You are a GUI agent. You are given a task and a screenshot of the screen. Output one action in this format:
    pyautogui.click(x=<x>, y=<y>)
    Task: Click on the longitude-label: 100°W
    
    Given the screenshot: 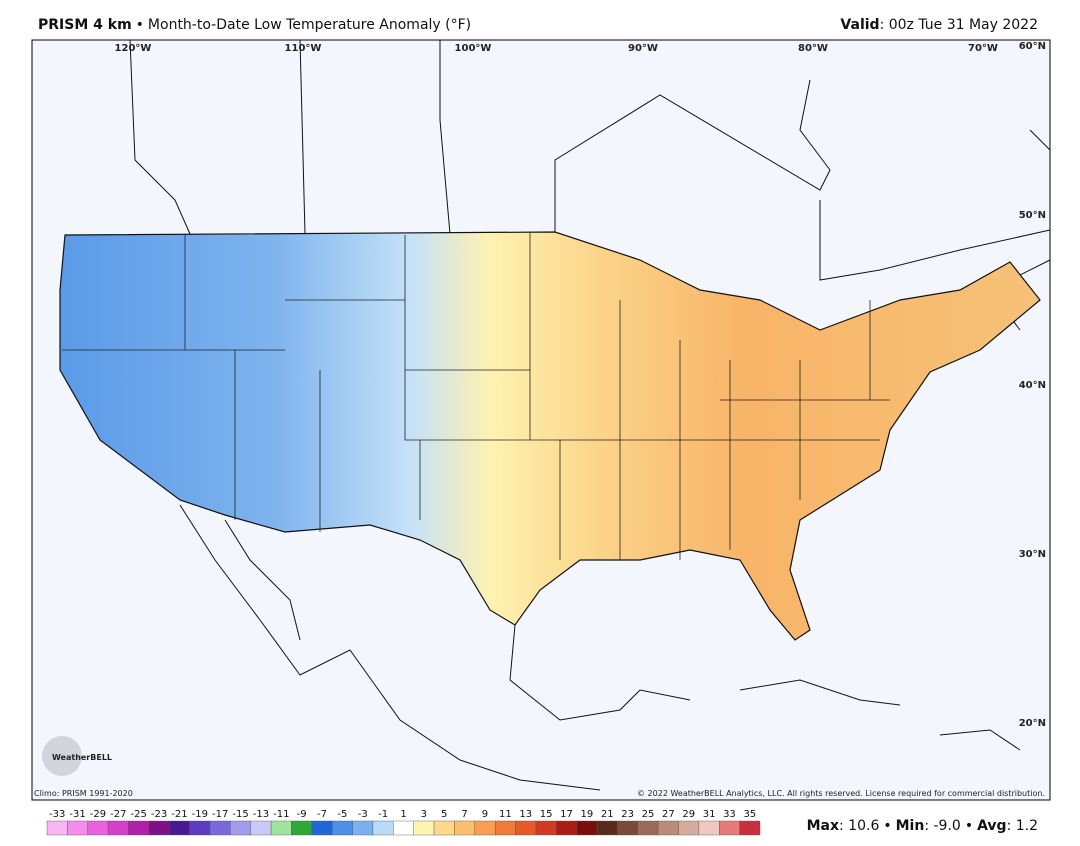 What is the action you would take?
    pyautogui.click(x=473, y=48)
    